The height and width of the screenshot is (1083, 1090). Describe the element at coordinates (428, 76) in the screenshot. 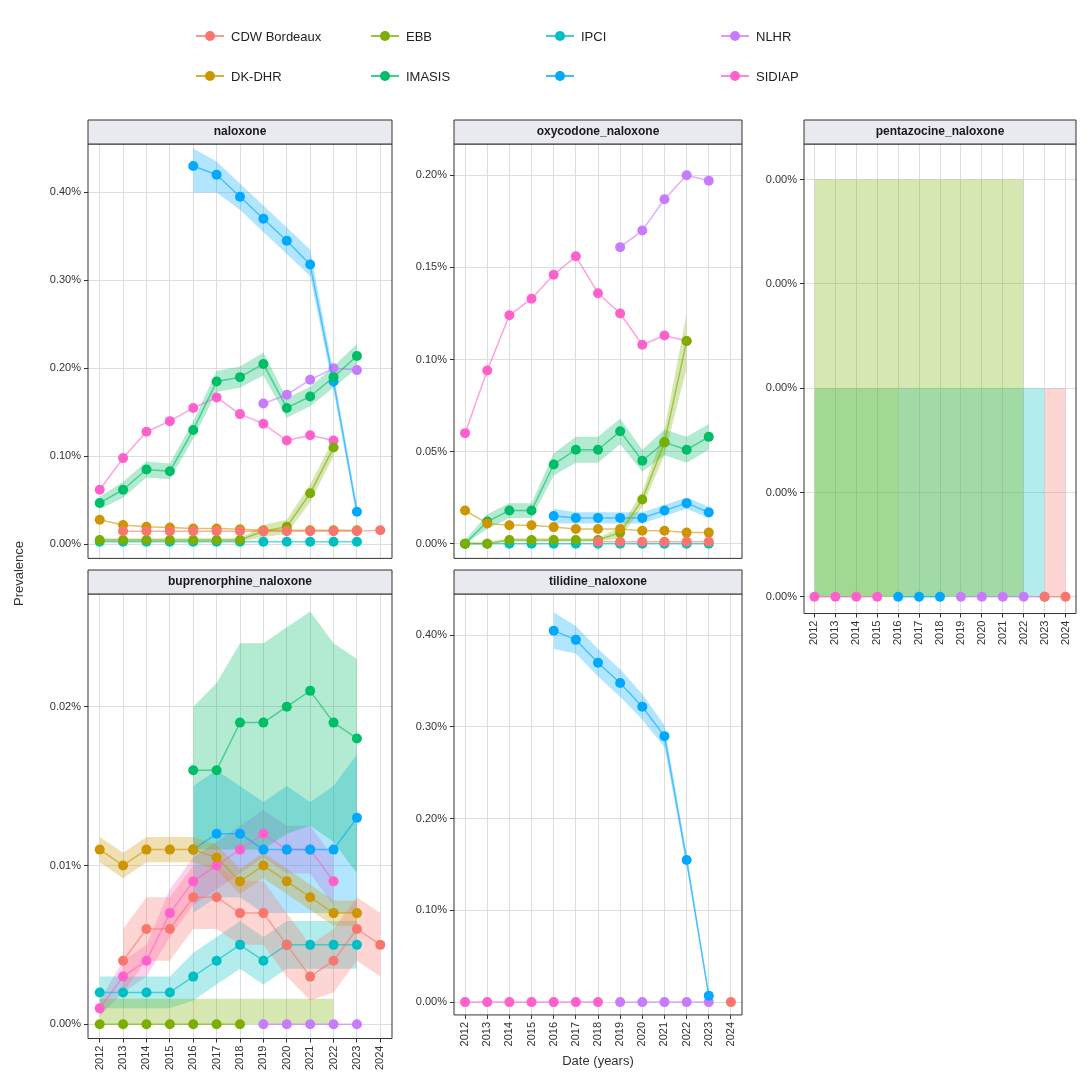

I see `legend-label: IMASIS` at that location.